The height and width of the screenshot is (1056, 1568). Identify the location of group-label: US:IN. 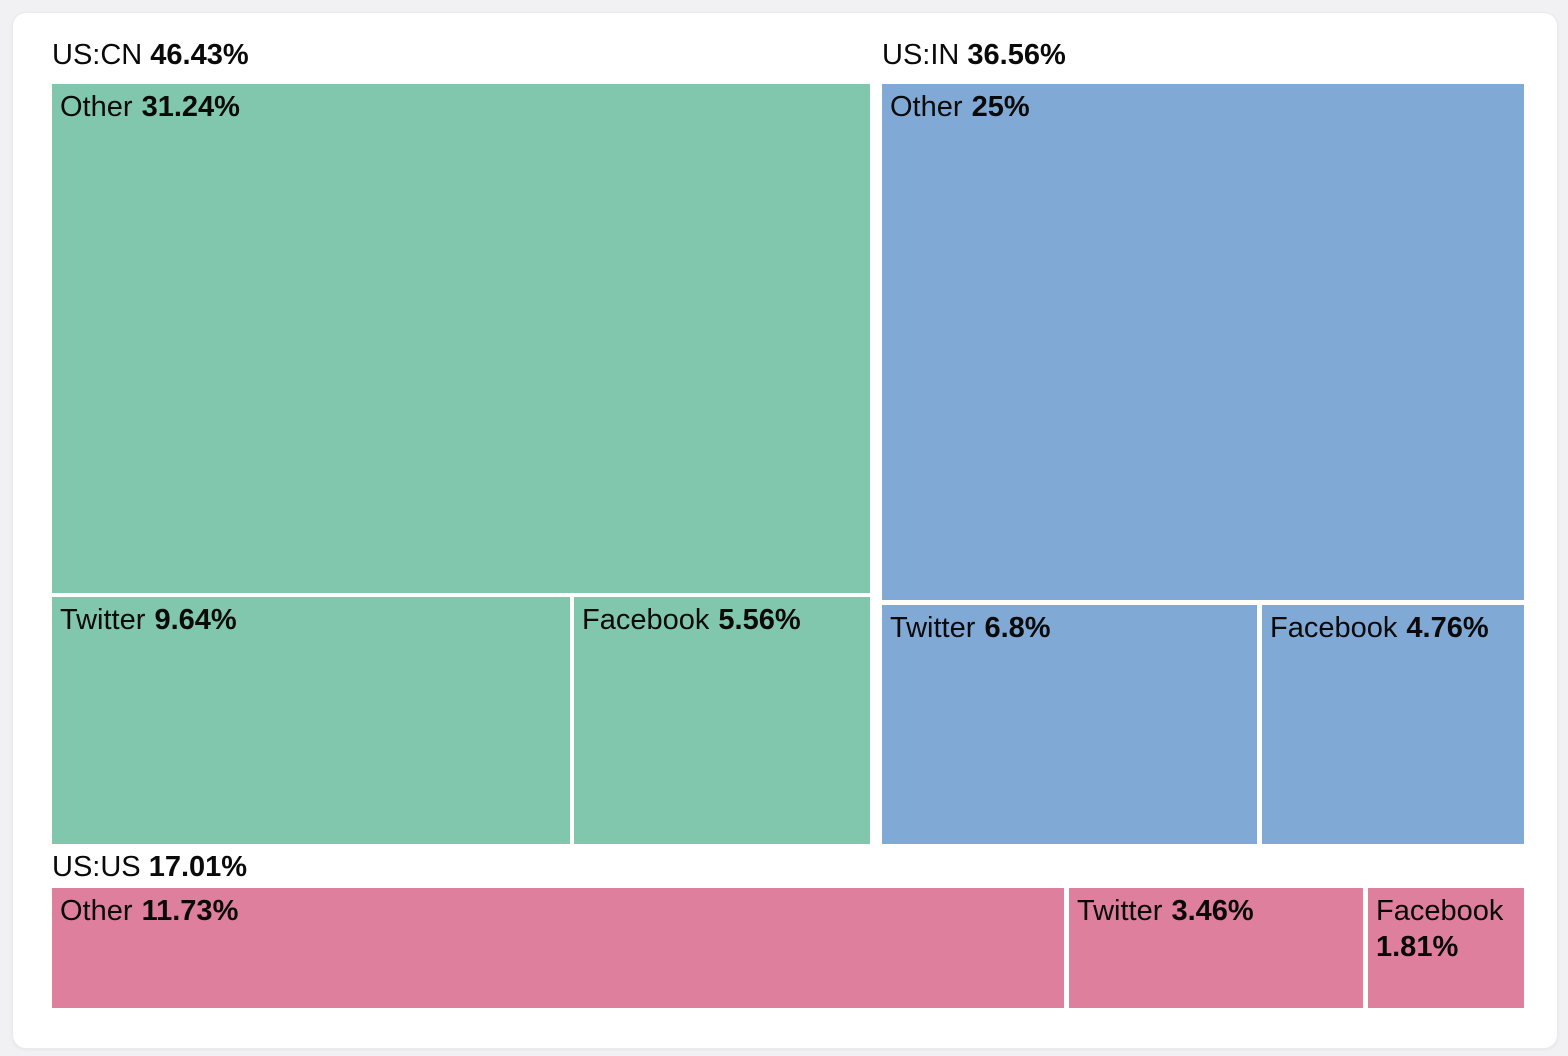
(921, 55).